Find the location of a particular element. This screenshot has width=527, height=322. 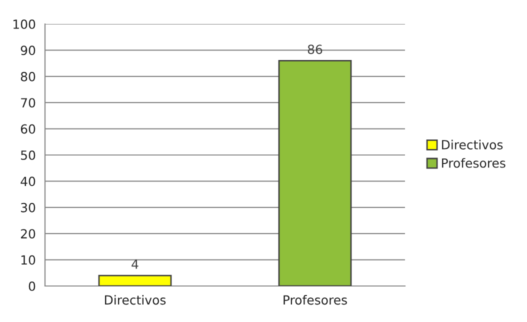

y-tick-label: 30 is located at coordinates (28, 207).